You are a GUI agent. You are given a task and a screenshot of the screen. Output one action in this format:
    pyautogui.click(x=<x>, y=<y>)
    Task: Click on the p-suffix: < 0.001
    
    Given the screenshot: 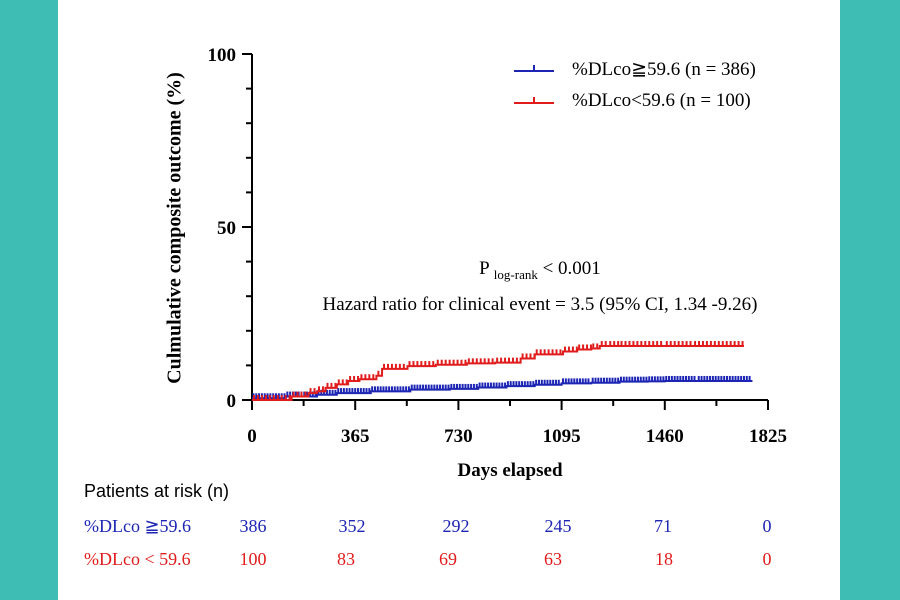 What is the action you would take?
    pyautogui.click(x=571, y=268)
    